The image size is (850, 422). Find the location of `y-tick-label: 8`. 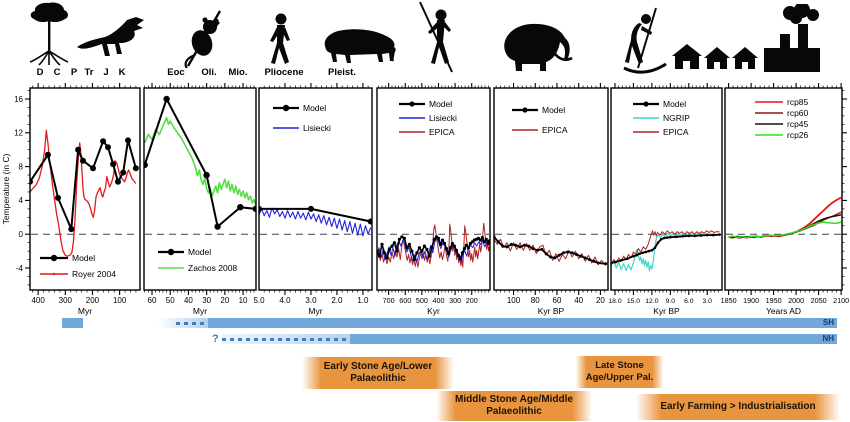

y-tick-label: 8 is located at coordinates (21, 166).